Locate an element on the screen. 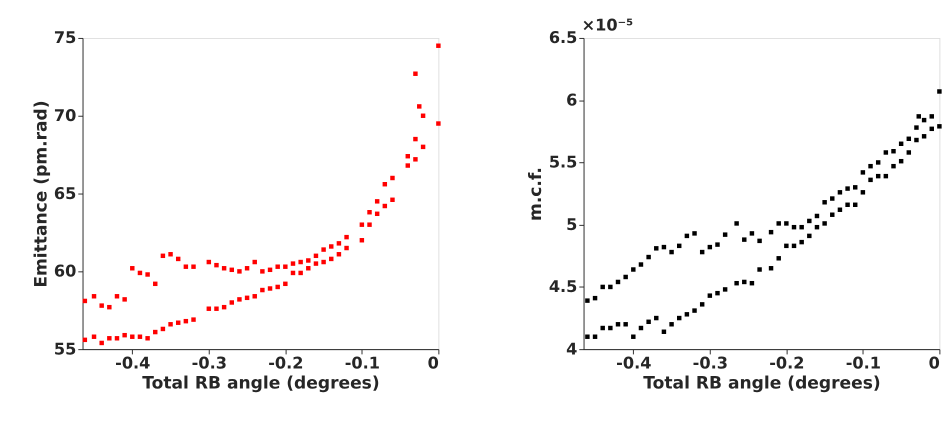 This screenshot has width=947, height=435. y-tick-label: 55 is located at coordinates (65, 348).